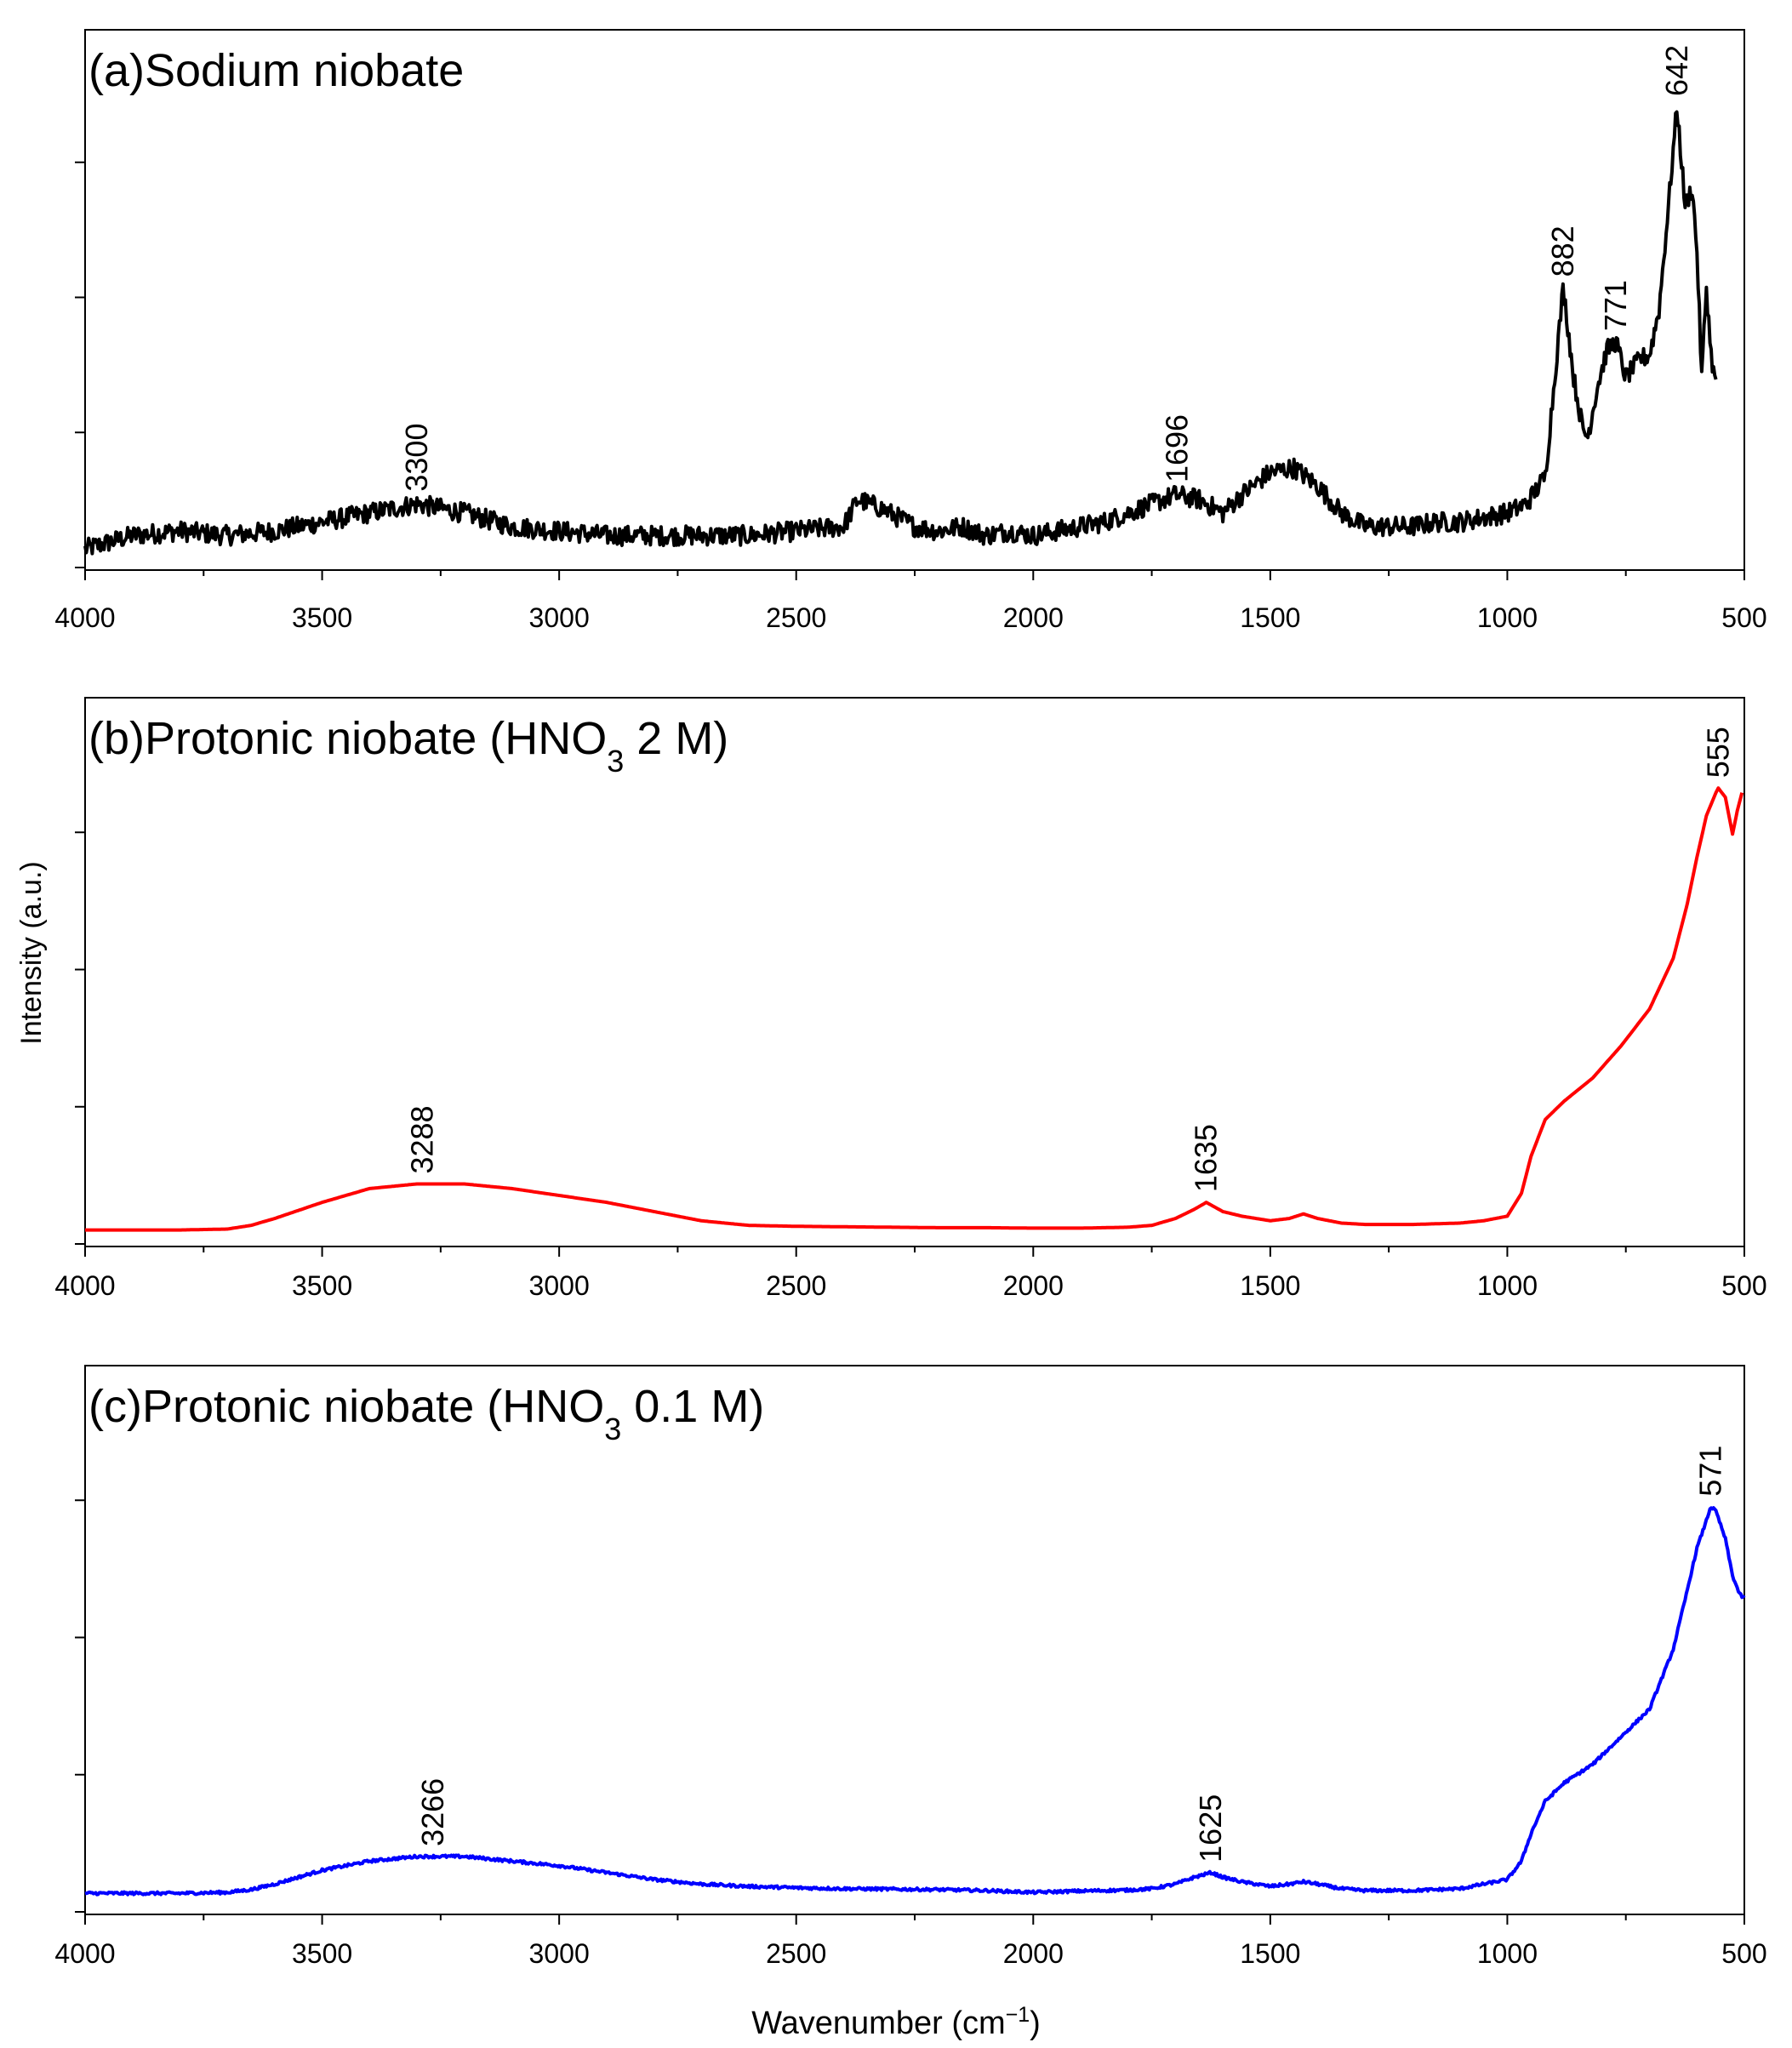 Image resolution: width=1792 pixels, height=2048 pixels. What do you see at coordinates (676, 738) in the screenshot?
I see `panel-title-end: 2 M)` at bounding box center [676, 738].